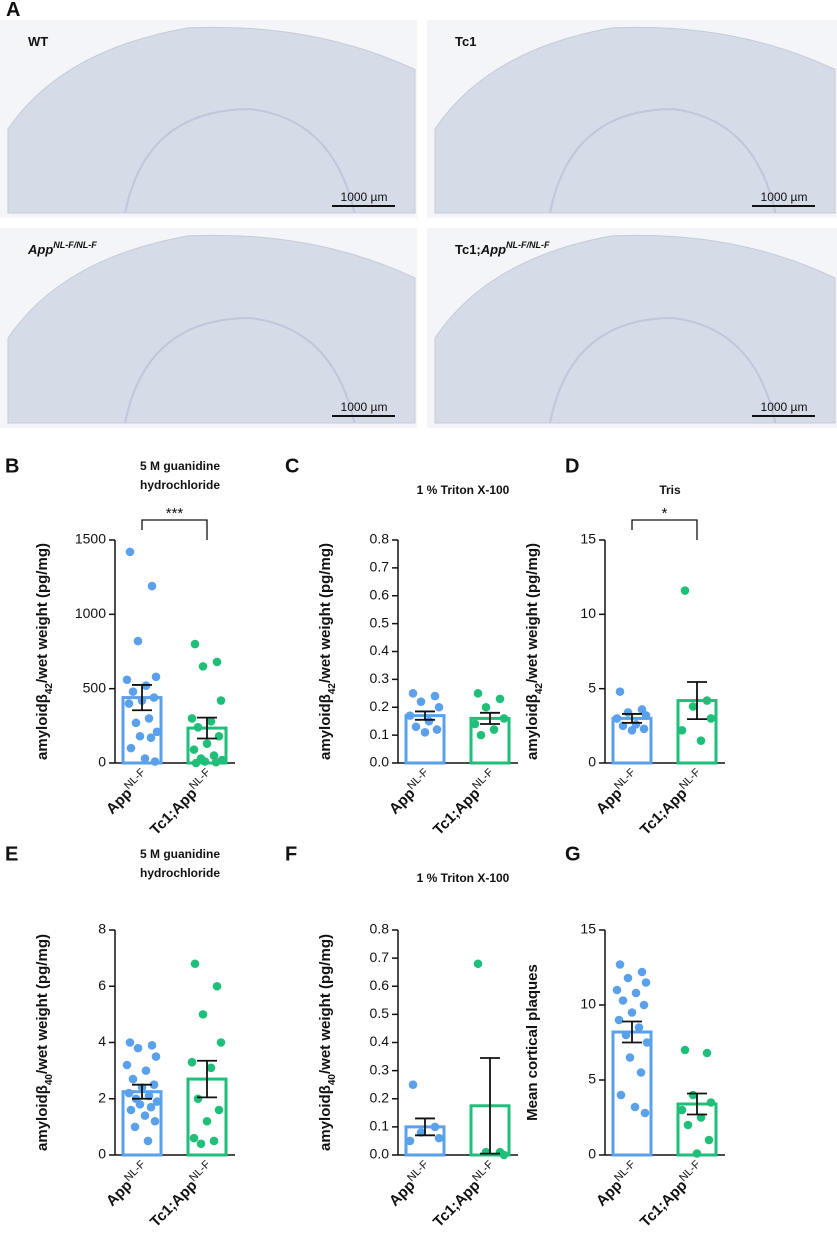 The width and height of the screenshot is (837, 1248). Describe the element at coordinates (102, 1097) in the screenshot. I see `y-tick-label: 2` at that location.